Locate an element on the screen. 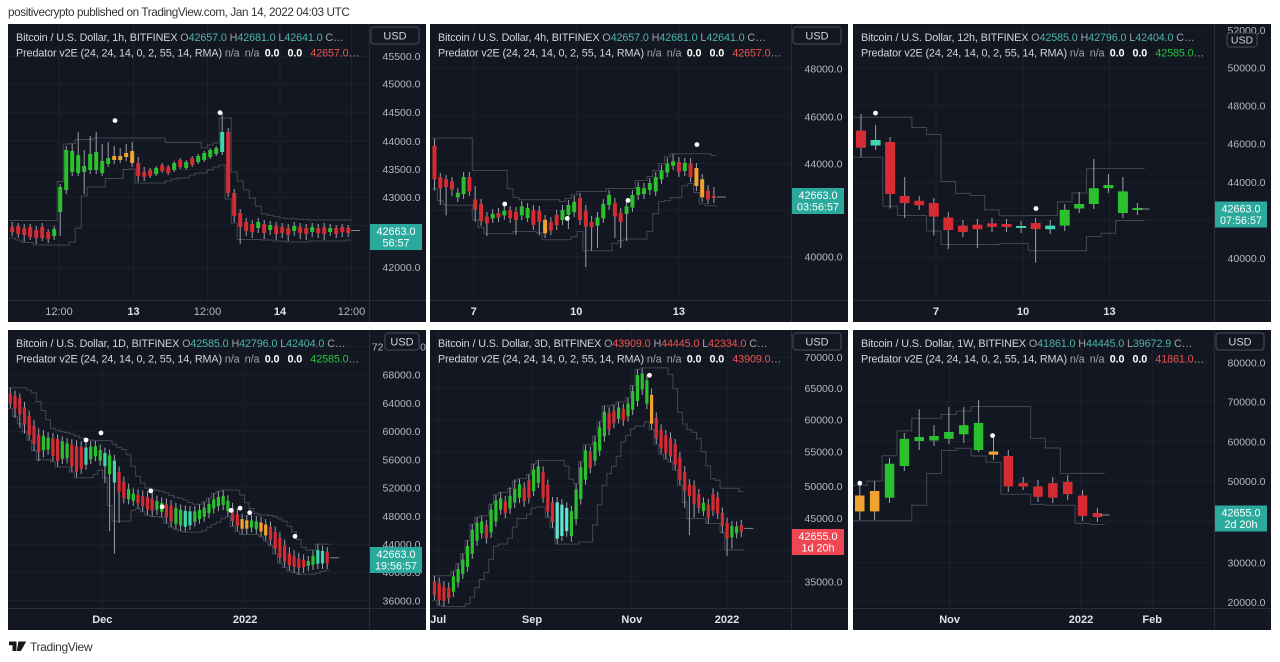  svg-text: 0 is located at coordinates (423, 348).